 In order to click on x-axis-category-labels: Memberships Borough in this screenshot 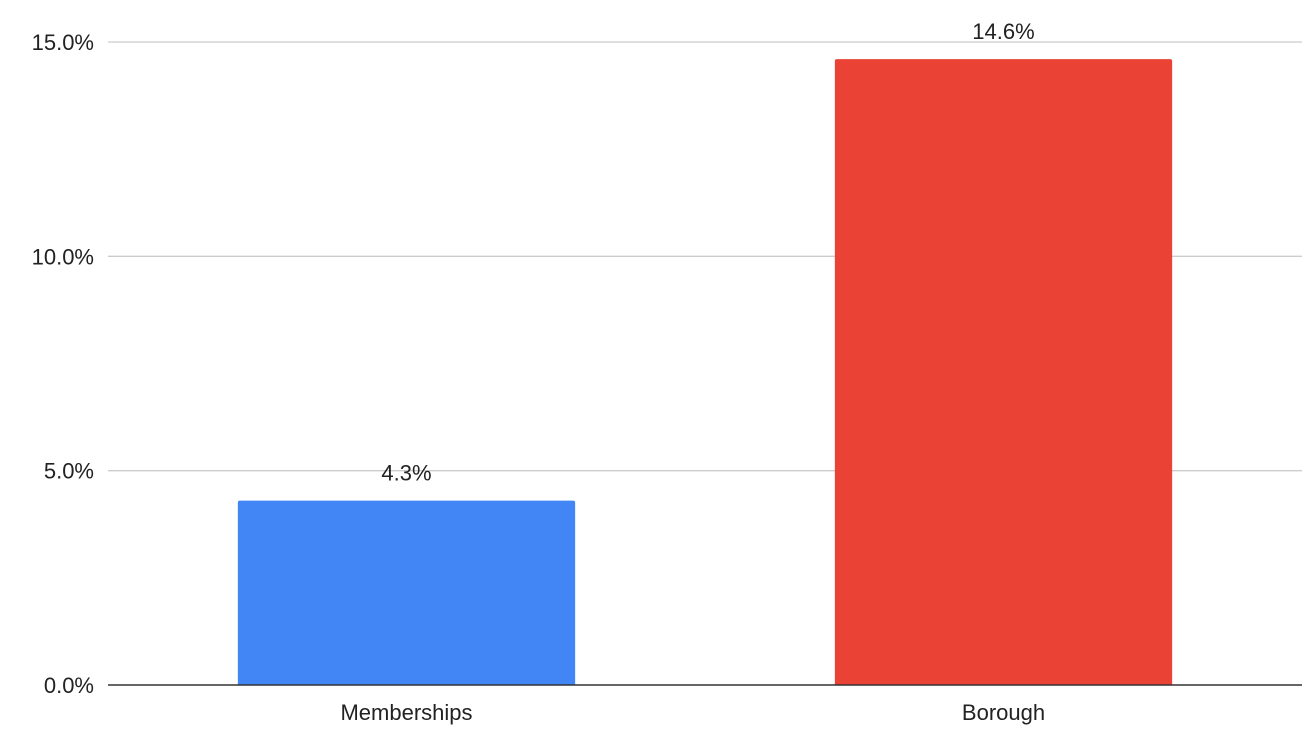, I will do `click(692, 712)`.